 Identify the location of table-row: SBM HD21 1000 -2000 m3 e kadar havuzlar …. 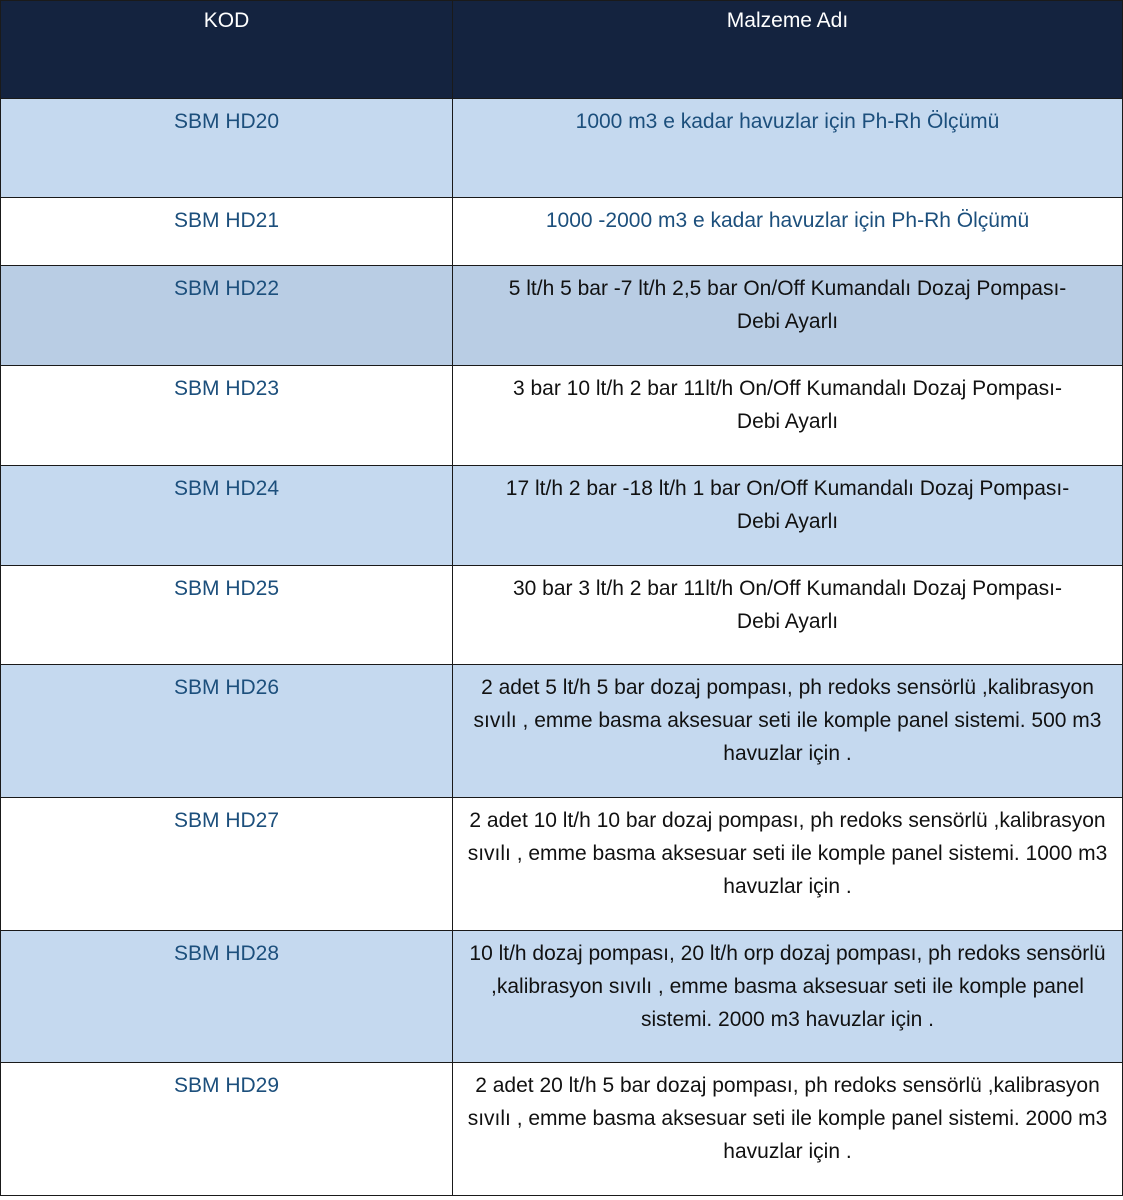
(561, 231).